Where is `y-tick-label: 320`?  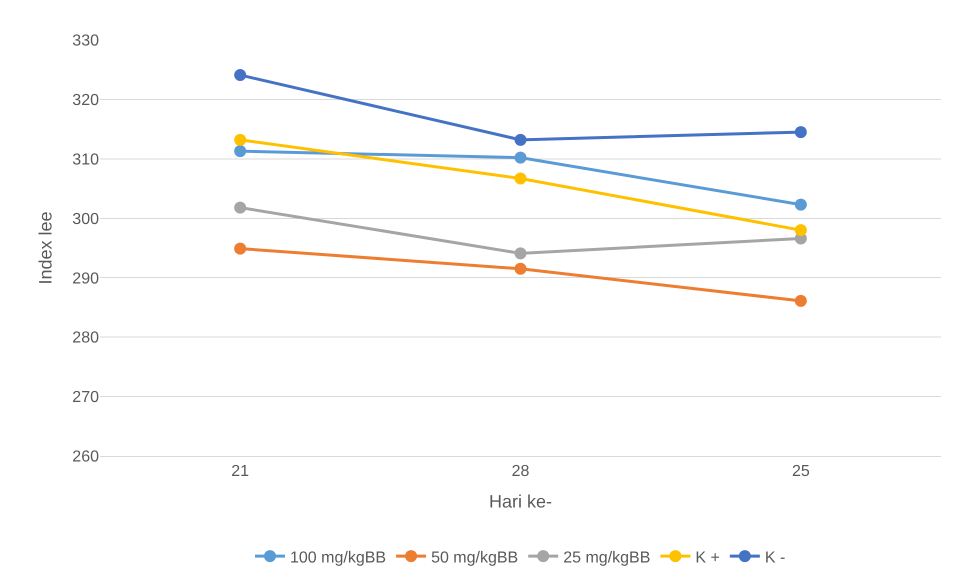 y-tick-label: 320 is located at coordinates (86, 101).